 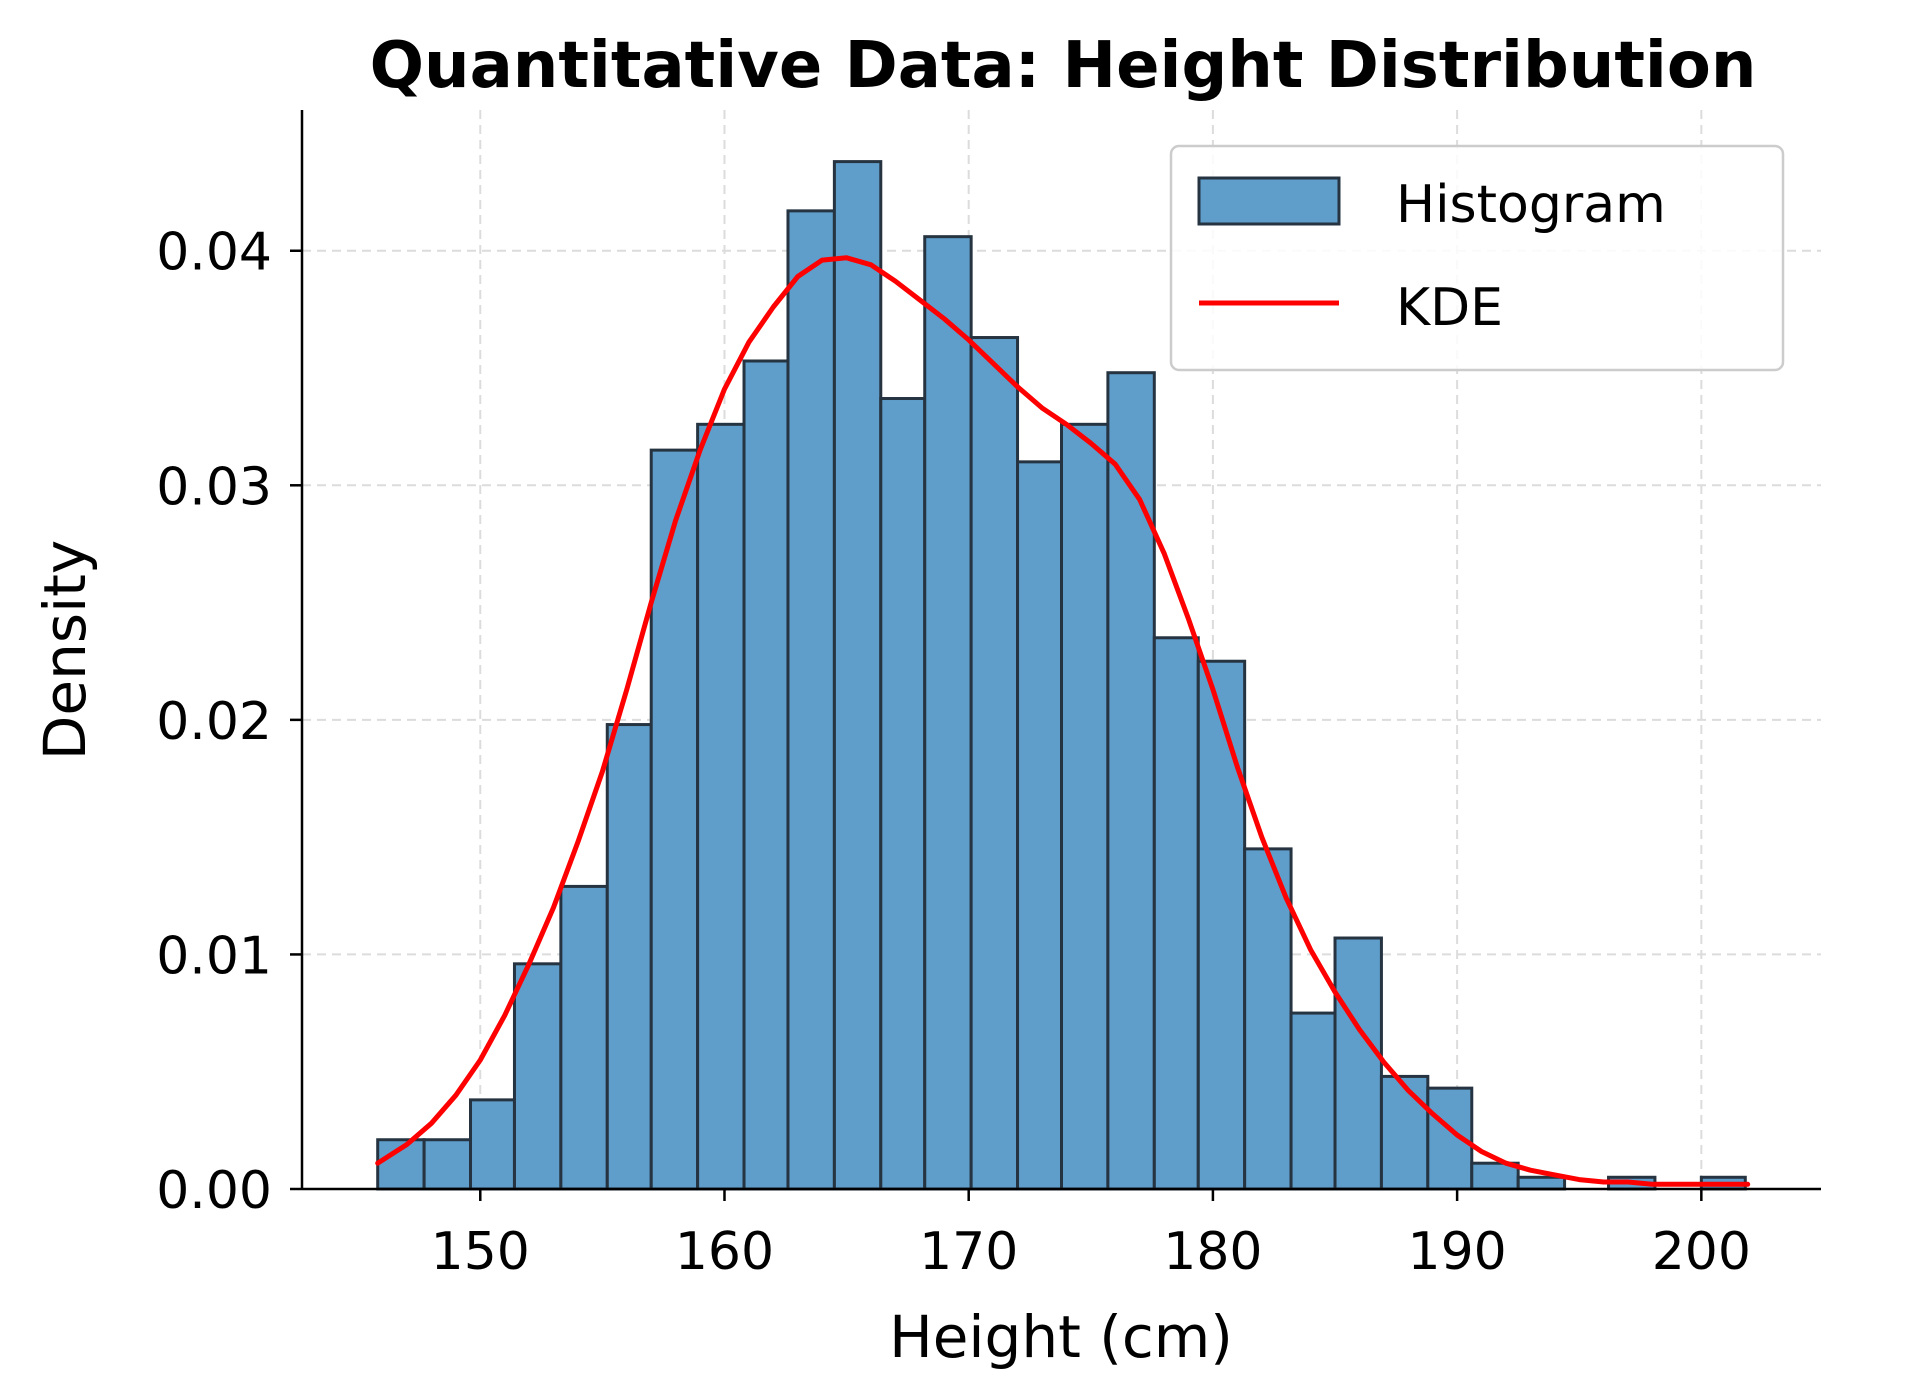 What do you see at coordinates (214, 253) in the screenshot?
I see `y-tick-label: 0.04` at bounding box center [214, 253].